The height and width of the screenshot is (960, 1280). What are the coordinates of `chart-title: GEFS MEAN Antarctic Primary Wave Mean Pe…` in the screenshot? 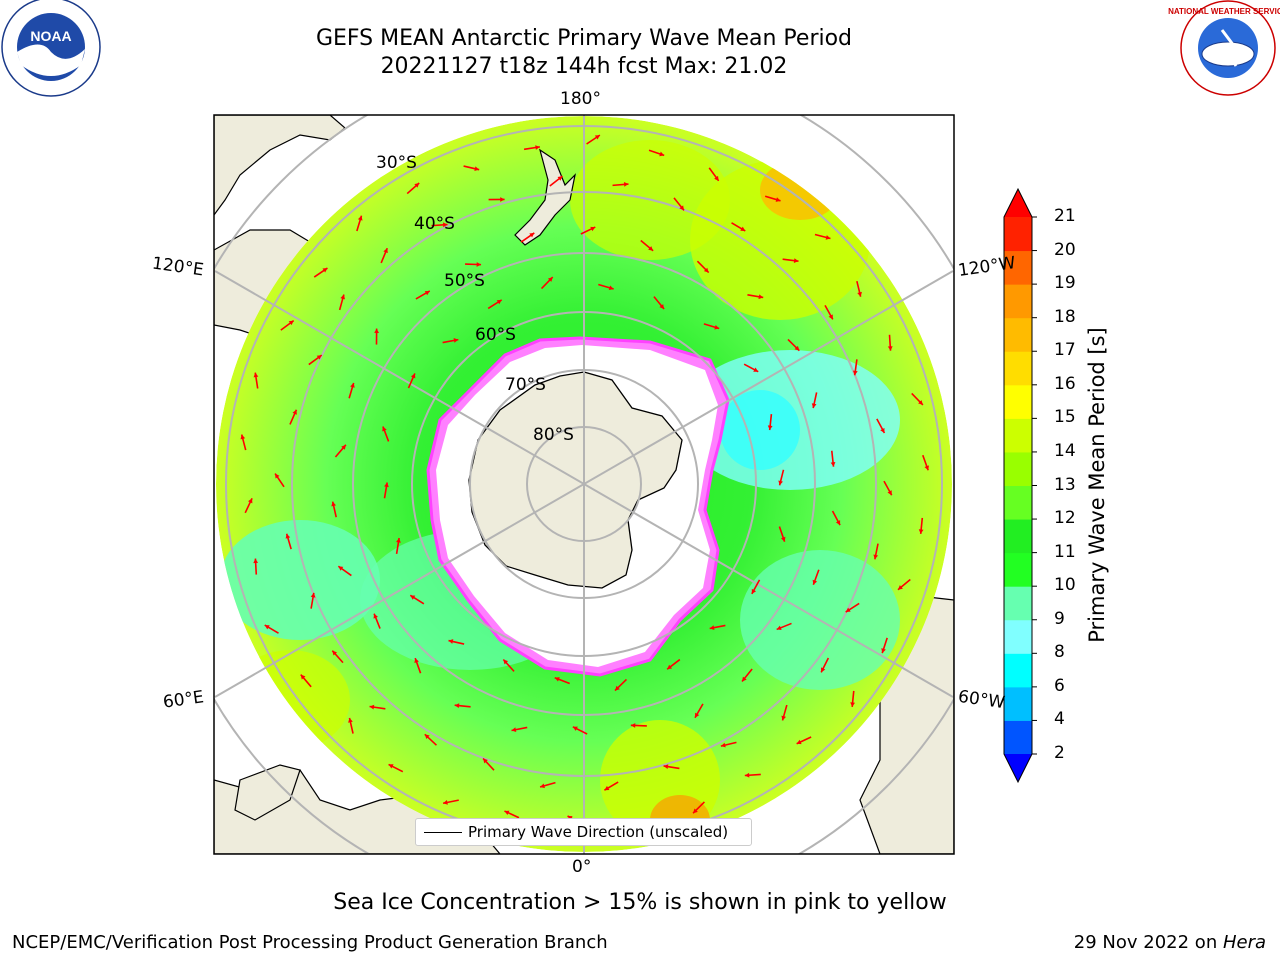 It's located at (584, 38).